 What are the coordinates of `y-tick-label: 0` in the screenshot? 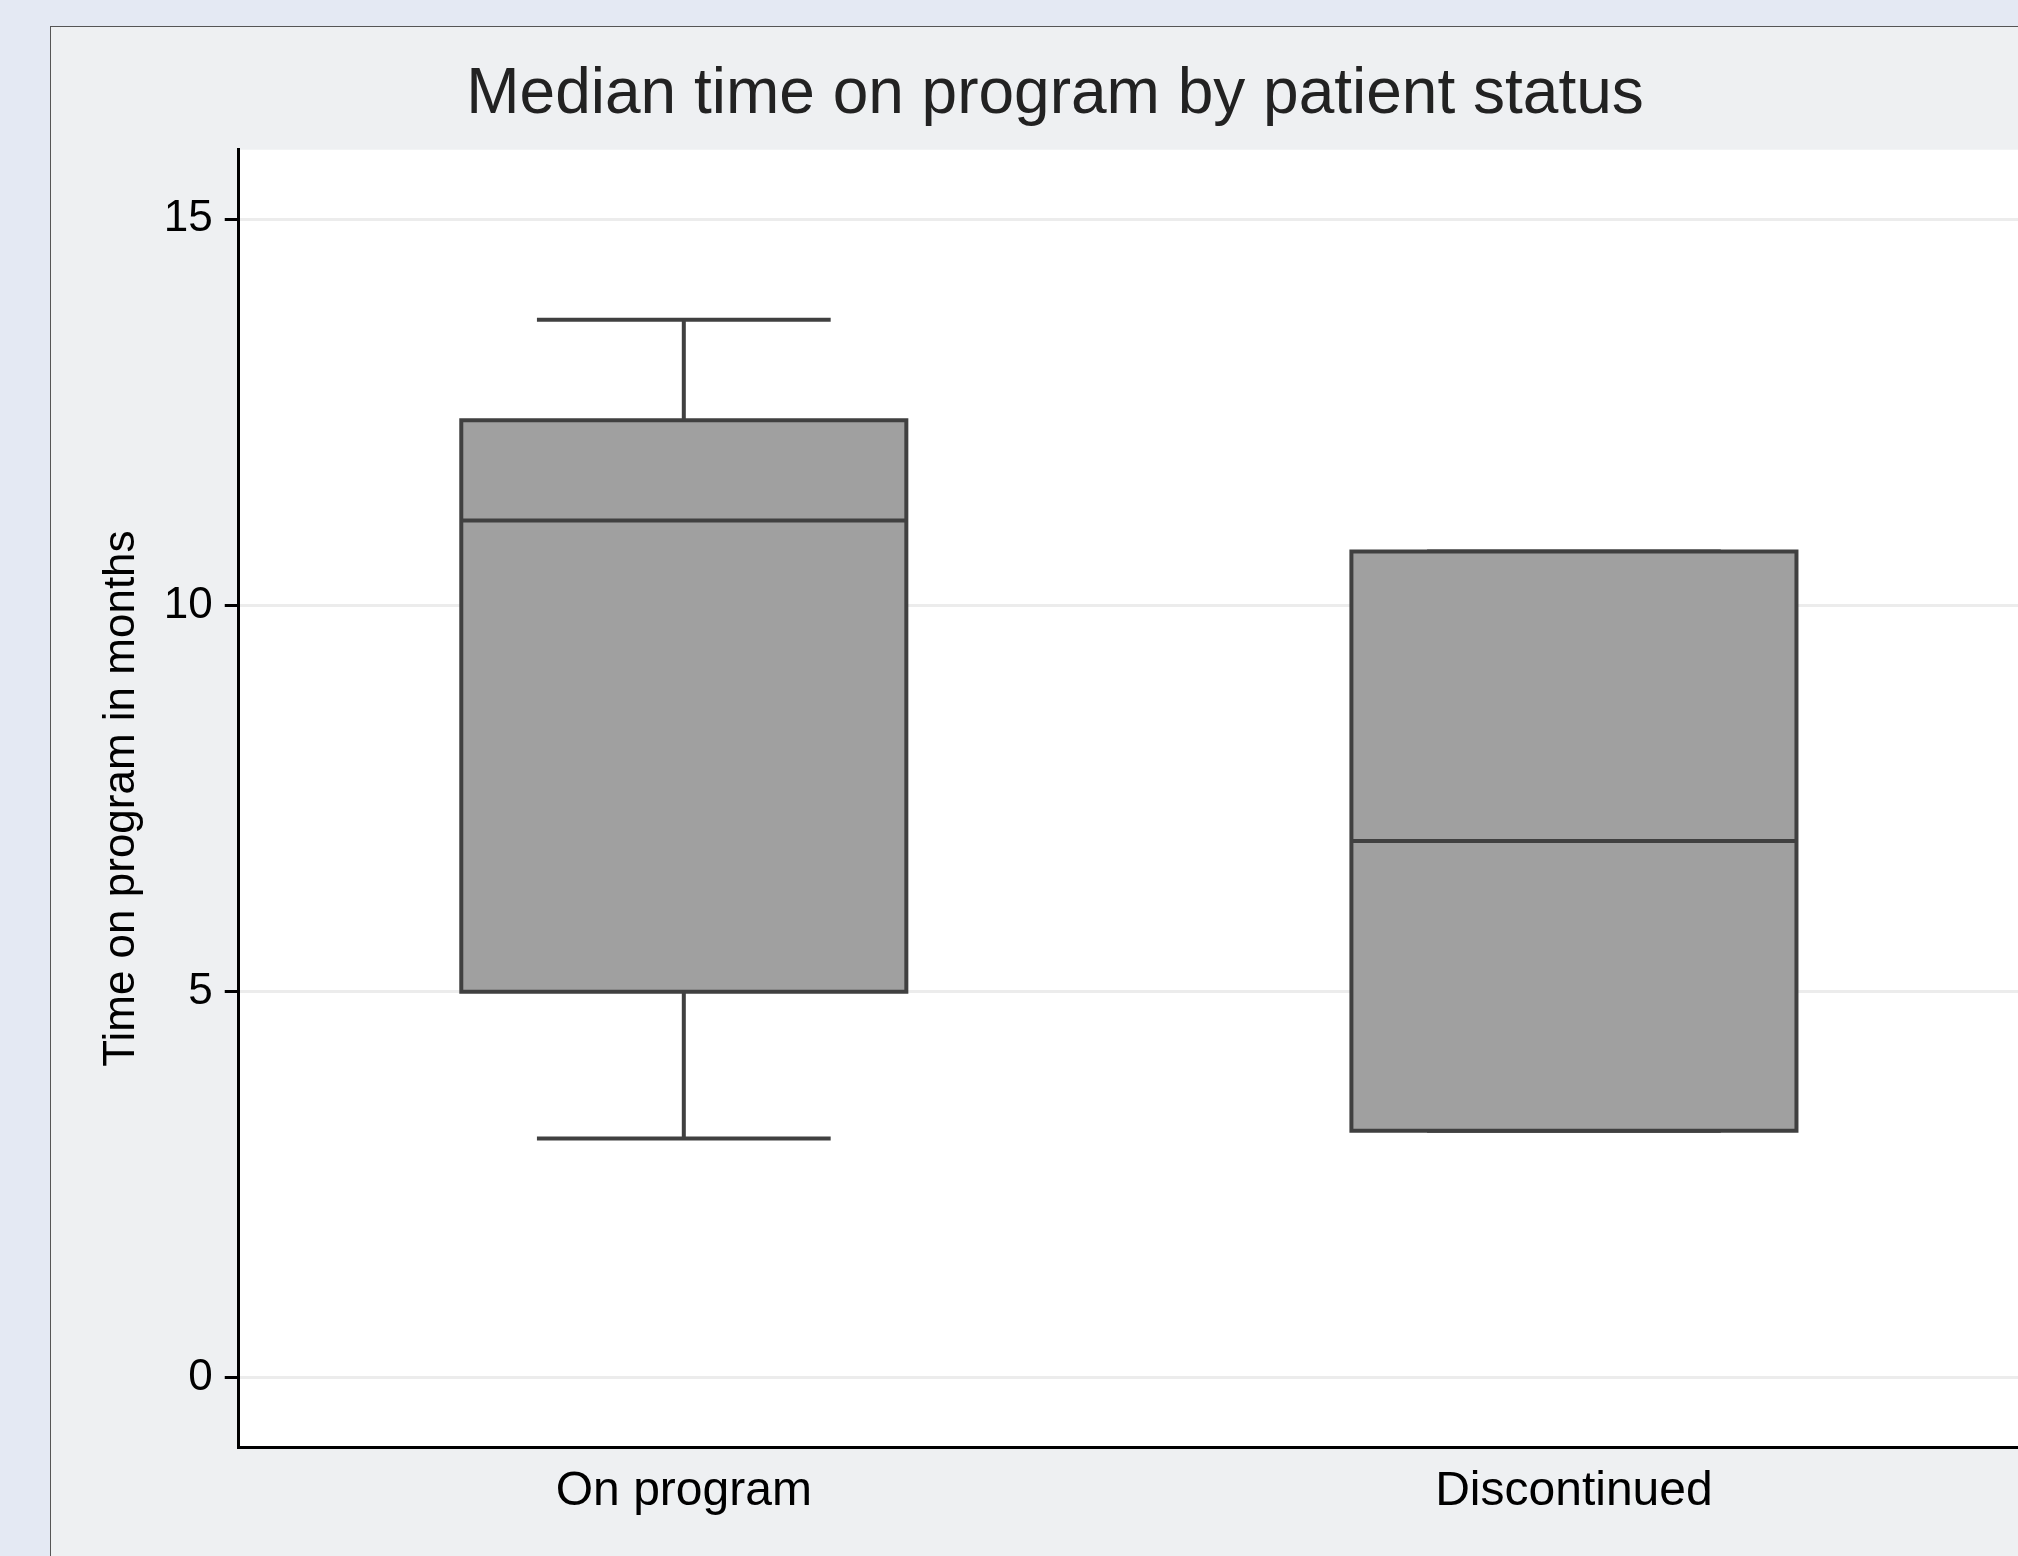 It's located at (200, 1375).